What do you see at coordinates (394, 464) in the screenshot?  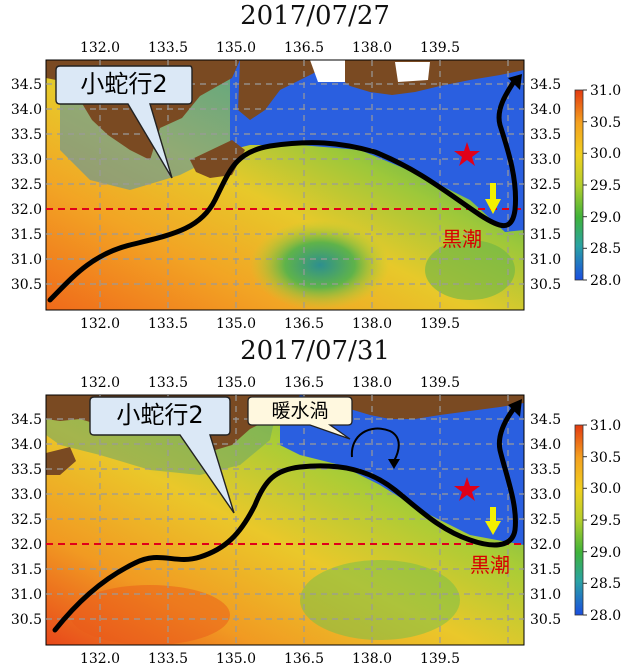 I see `eddy-arrowhead-icon` at bounding box center [394, 464].